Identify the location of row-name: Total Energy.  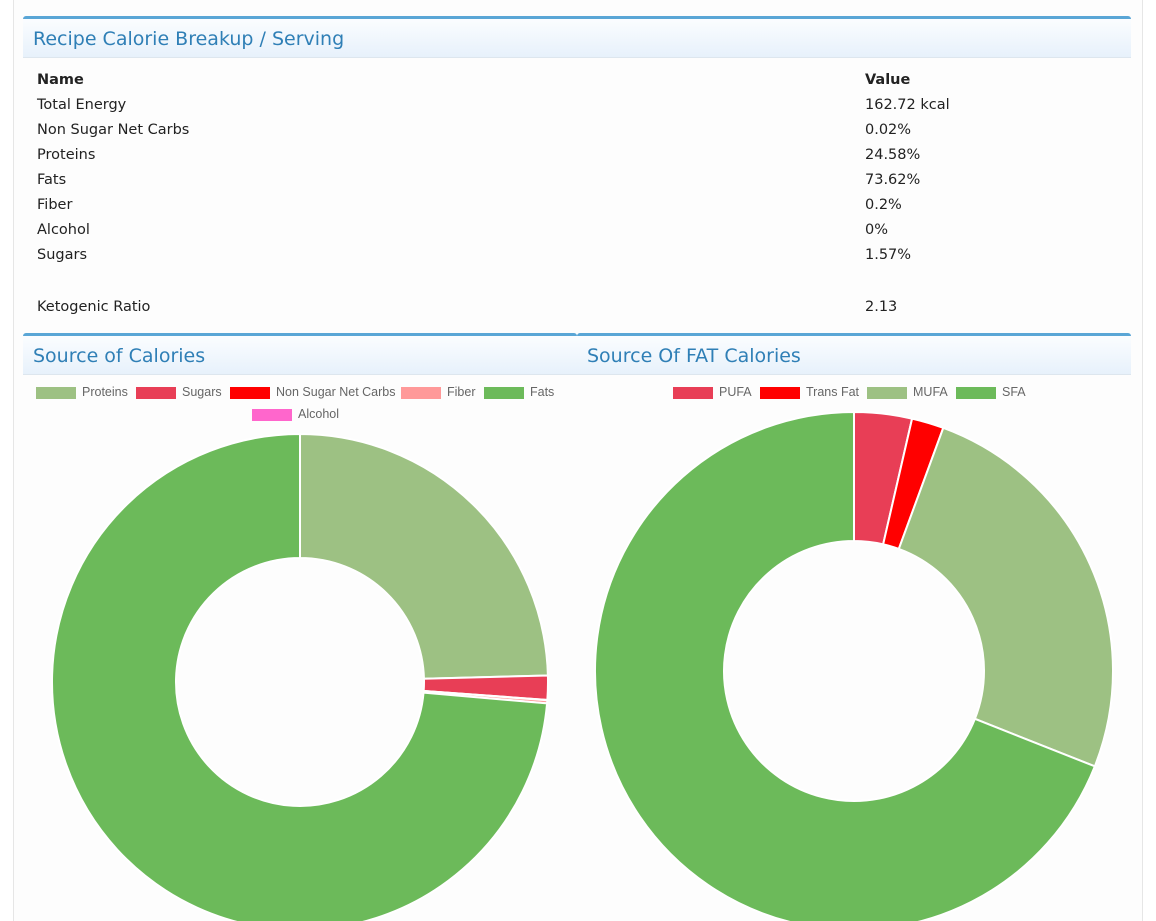
(82, 105).